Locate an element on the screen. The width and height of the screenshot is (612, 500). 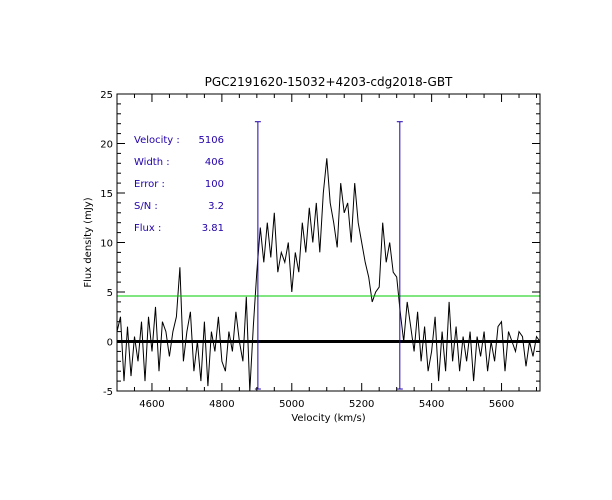
y-tick-label: 5 is located at coordinates (110, 293).